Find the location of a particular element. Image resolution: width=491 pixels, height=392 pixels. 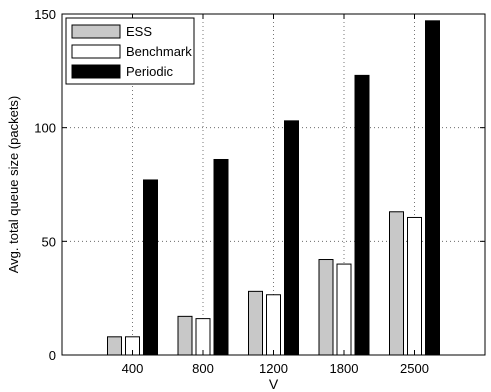

legend: ESS Benchmark Periodic is located at coordinates (130, 51).